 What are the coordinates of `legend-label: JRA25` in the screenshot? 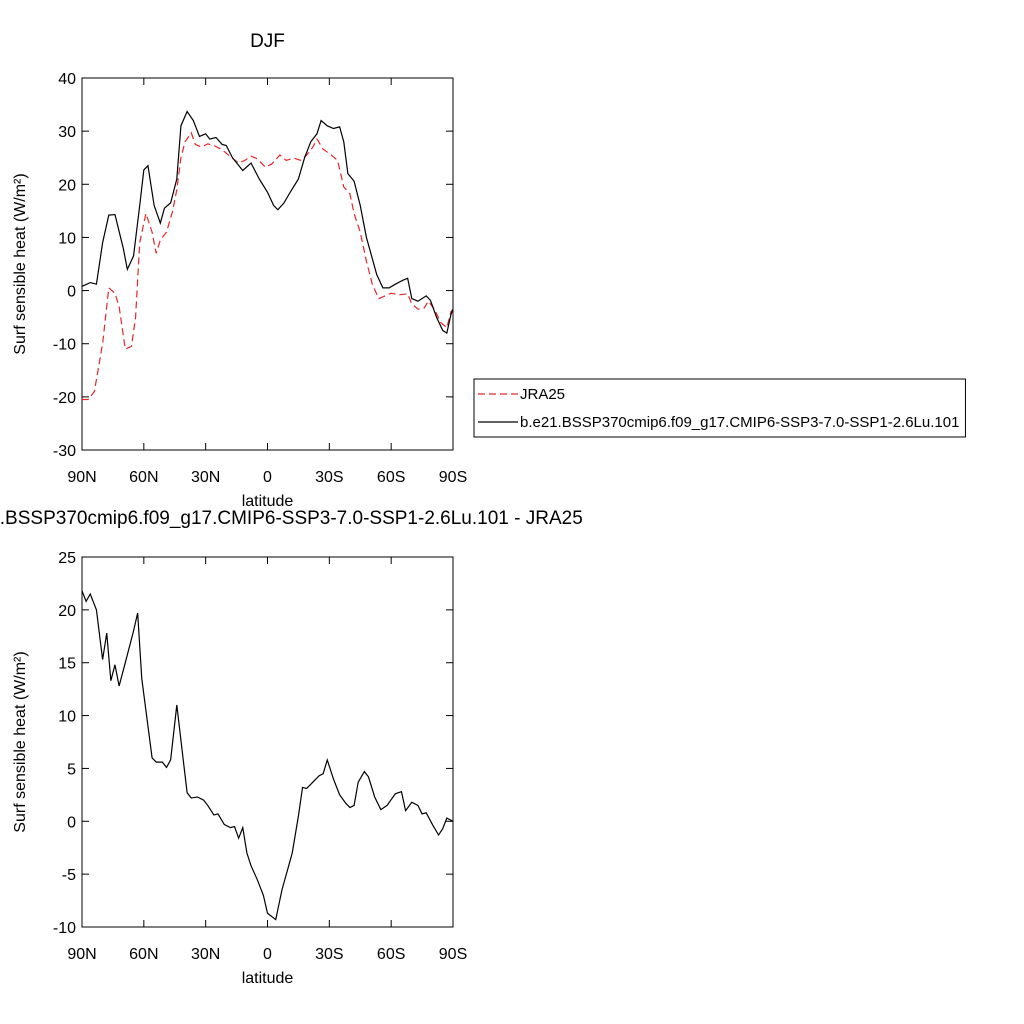 It's located at (542, 394).